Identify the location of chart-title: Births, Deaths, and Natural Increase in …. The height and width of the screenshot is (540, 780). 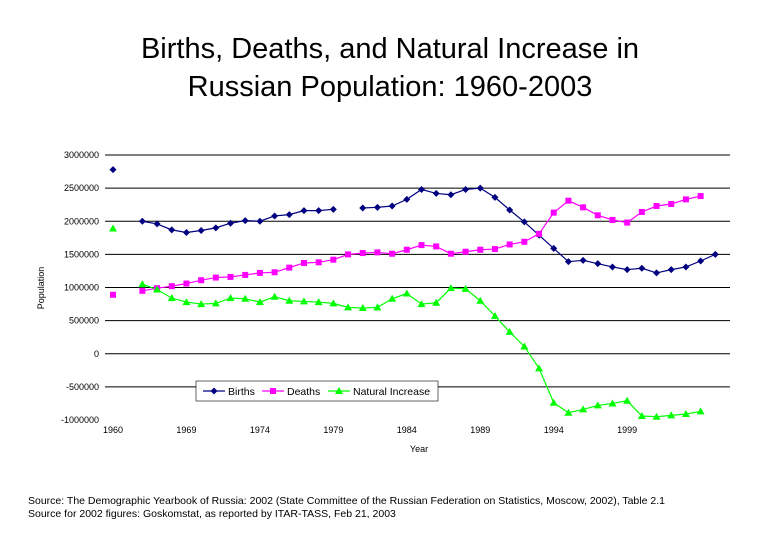
(390, 68).